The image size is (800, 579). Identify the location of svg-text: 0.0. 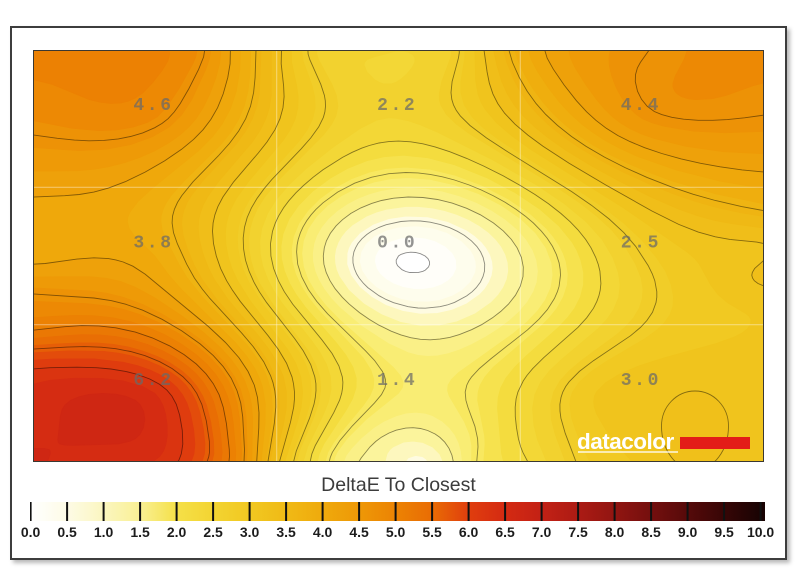
(397, 244).